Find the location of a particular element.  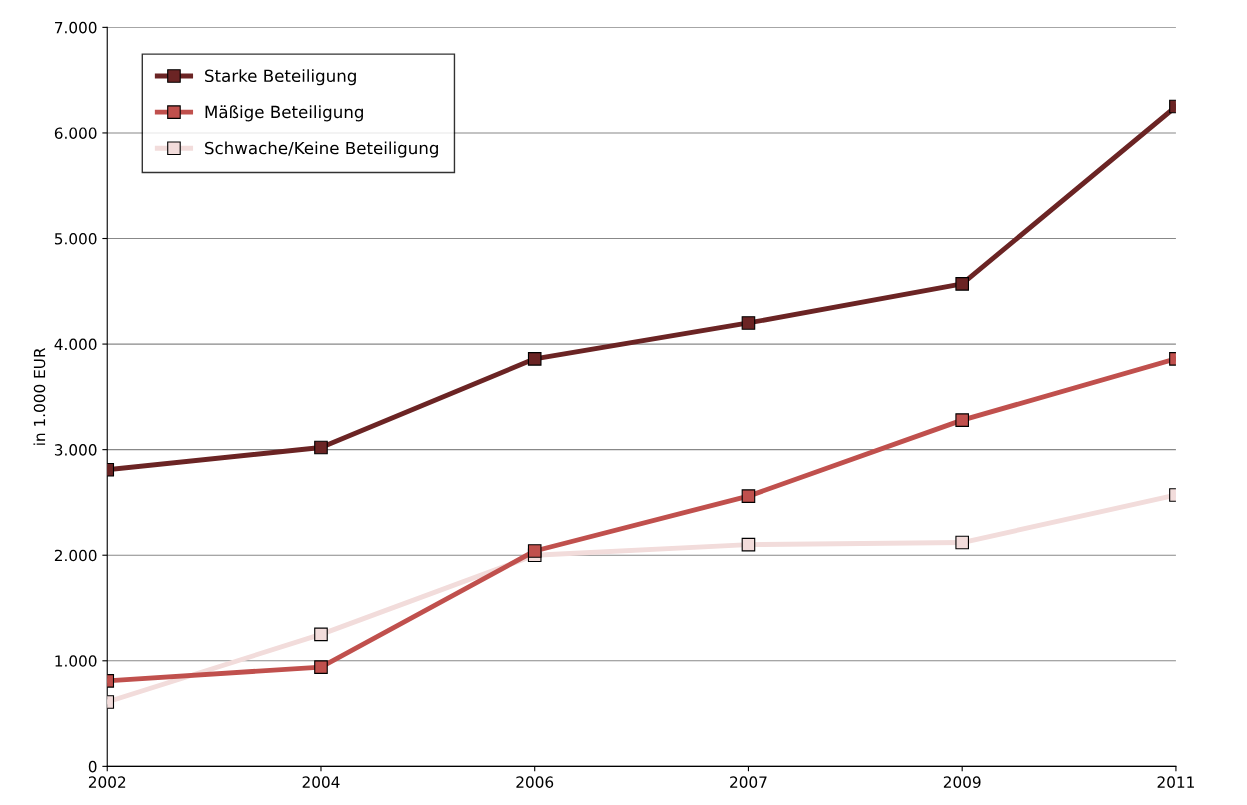

y-tick-label: 1.000 is located at coordinates (76, 661).